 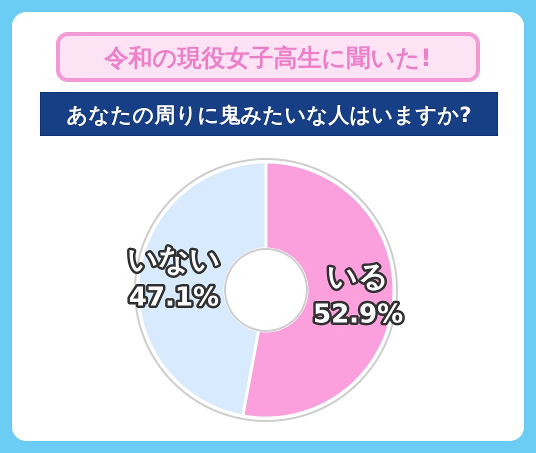 What do you see at coordinates (269, 115) in the screenshot?
I see `chart-subtitle: あなたの周りに鬼みたいな人はいますか?` at bounding box center [269, 115].